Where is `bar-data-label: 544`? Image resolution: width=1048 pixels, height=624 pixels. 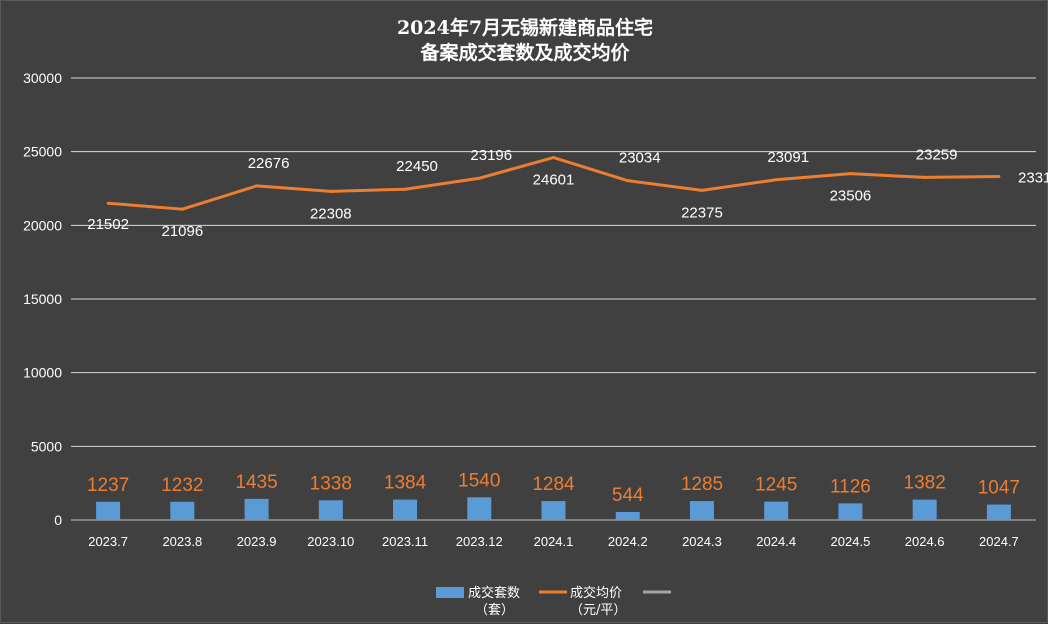
bar-data-label: 544 is located at coordinates (628, 495).